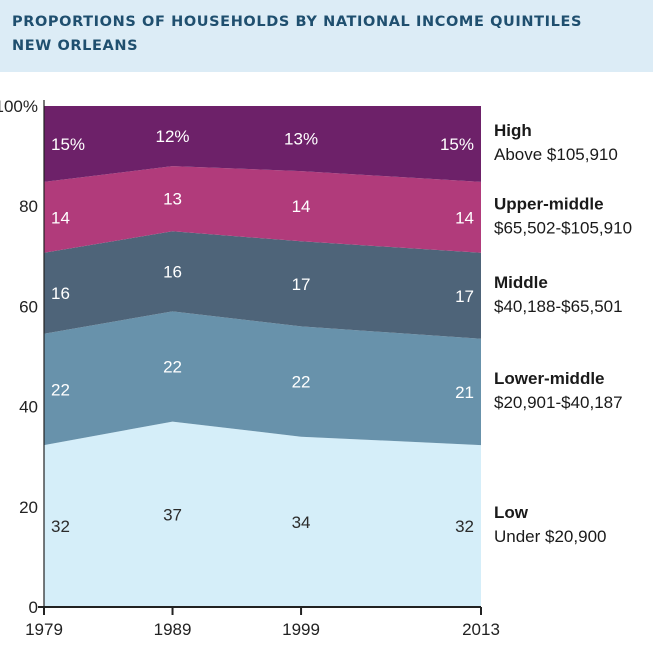 The height and width of the screenshot is (656, 653). What do you see at coordinates (172, 514) in the screenshot?
I see `data-label-low-1989: 37` at bounding box center [172, 514].